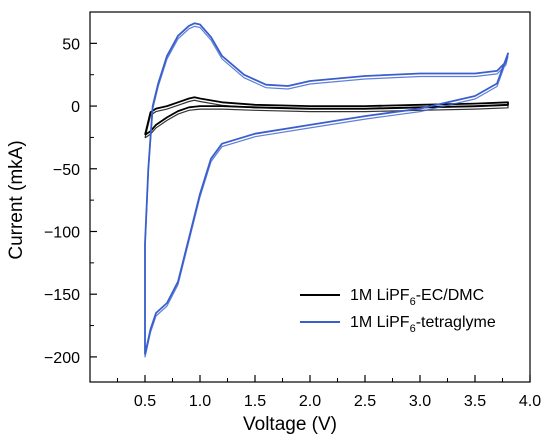 This screenshot has height=441, width=550. What do you see at coordinates (530, 401) in the screenshot?
I see `x-tick-label: 4.0` at bounding box center [530, 401].